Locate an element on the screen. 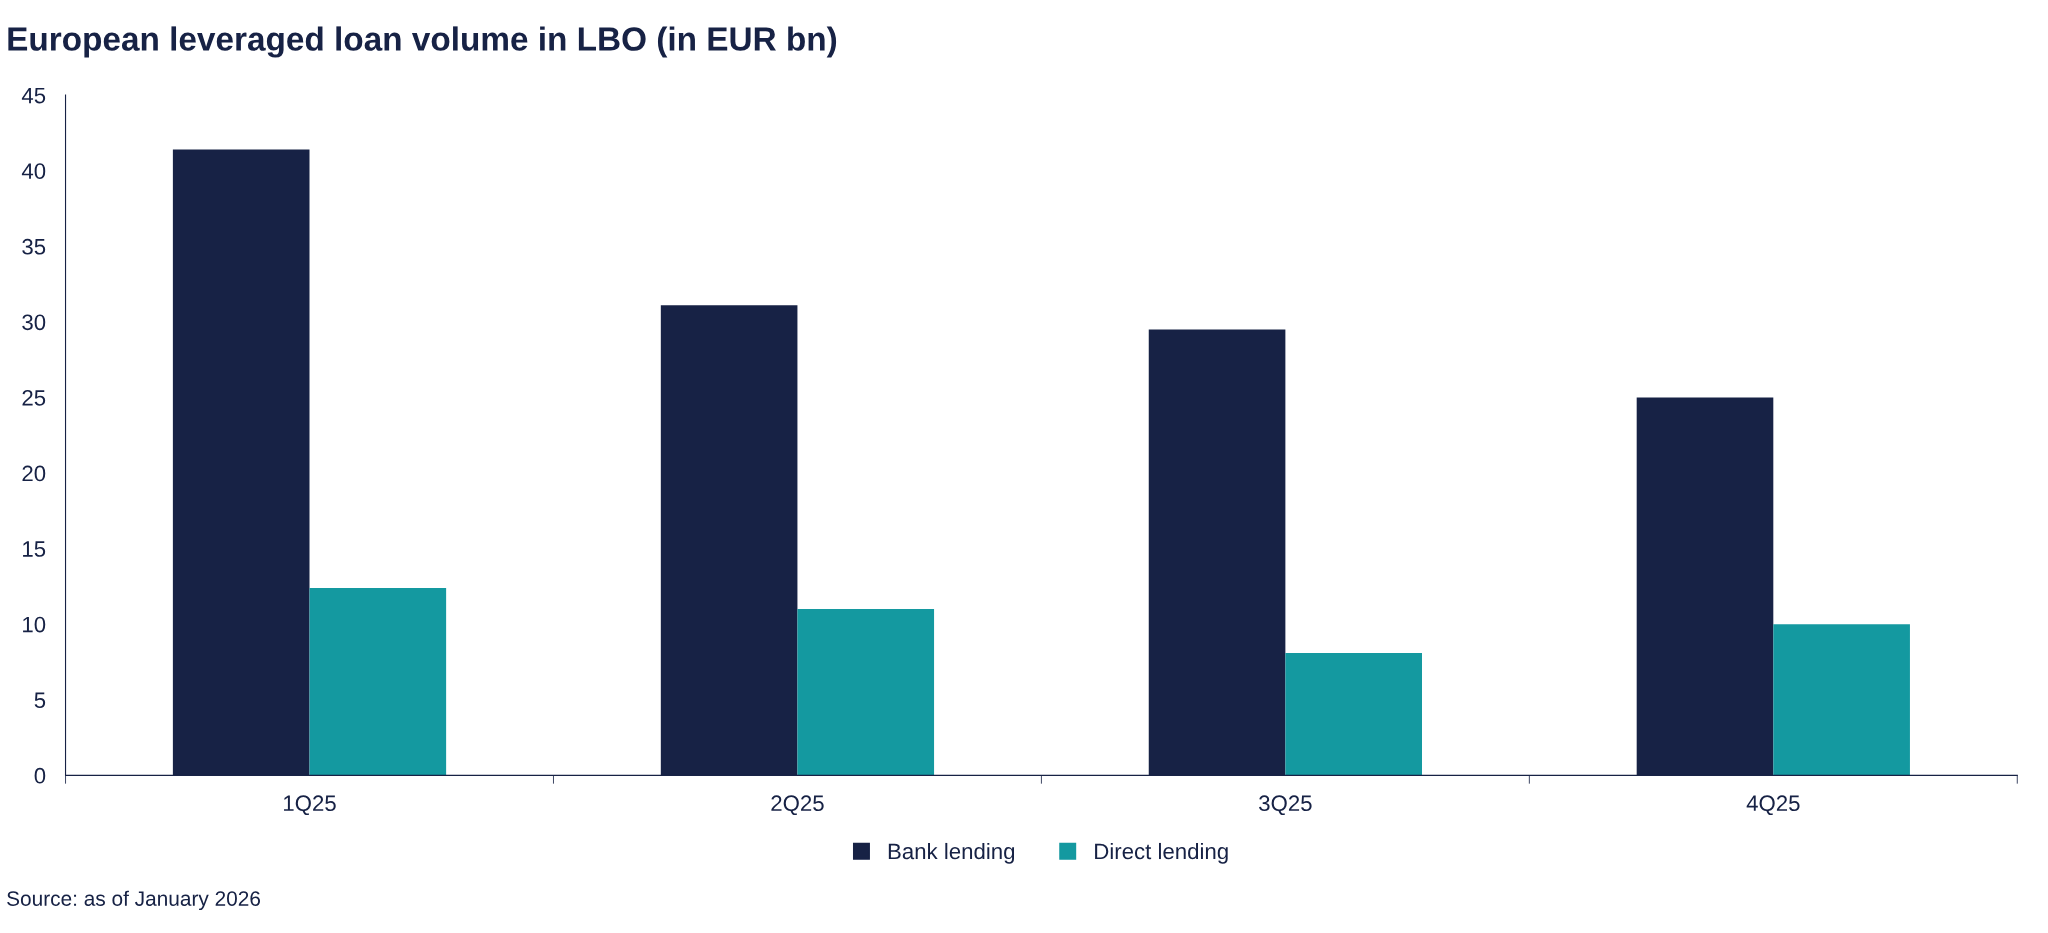  y-tick-label: 35 is located at coordinates (34, 246).